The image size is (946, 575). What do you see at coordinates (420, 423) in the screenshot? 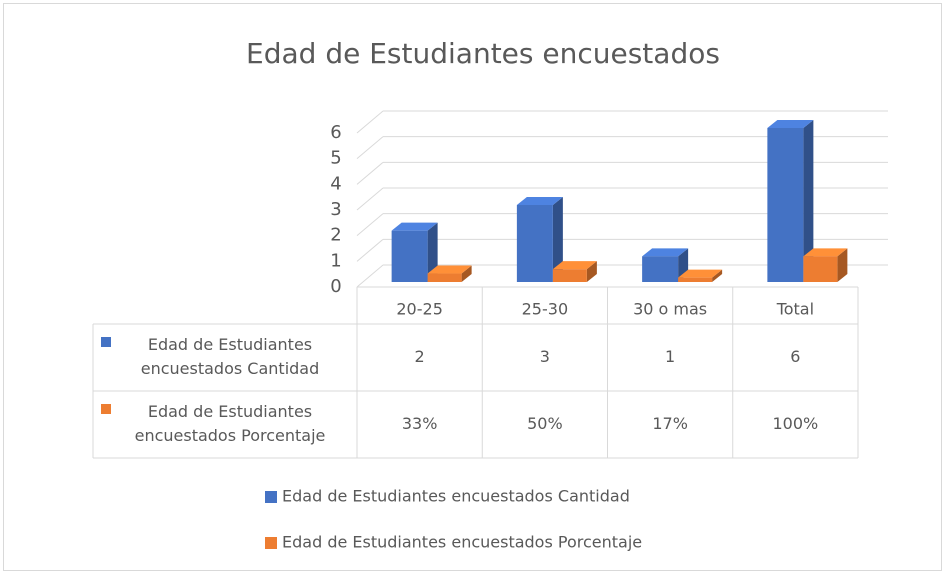
I see `table-value: 33%` at bounding box center [420, 423].